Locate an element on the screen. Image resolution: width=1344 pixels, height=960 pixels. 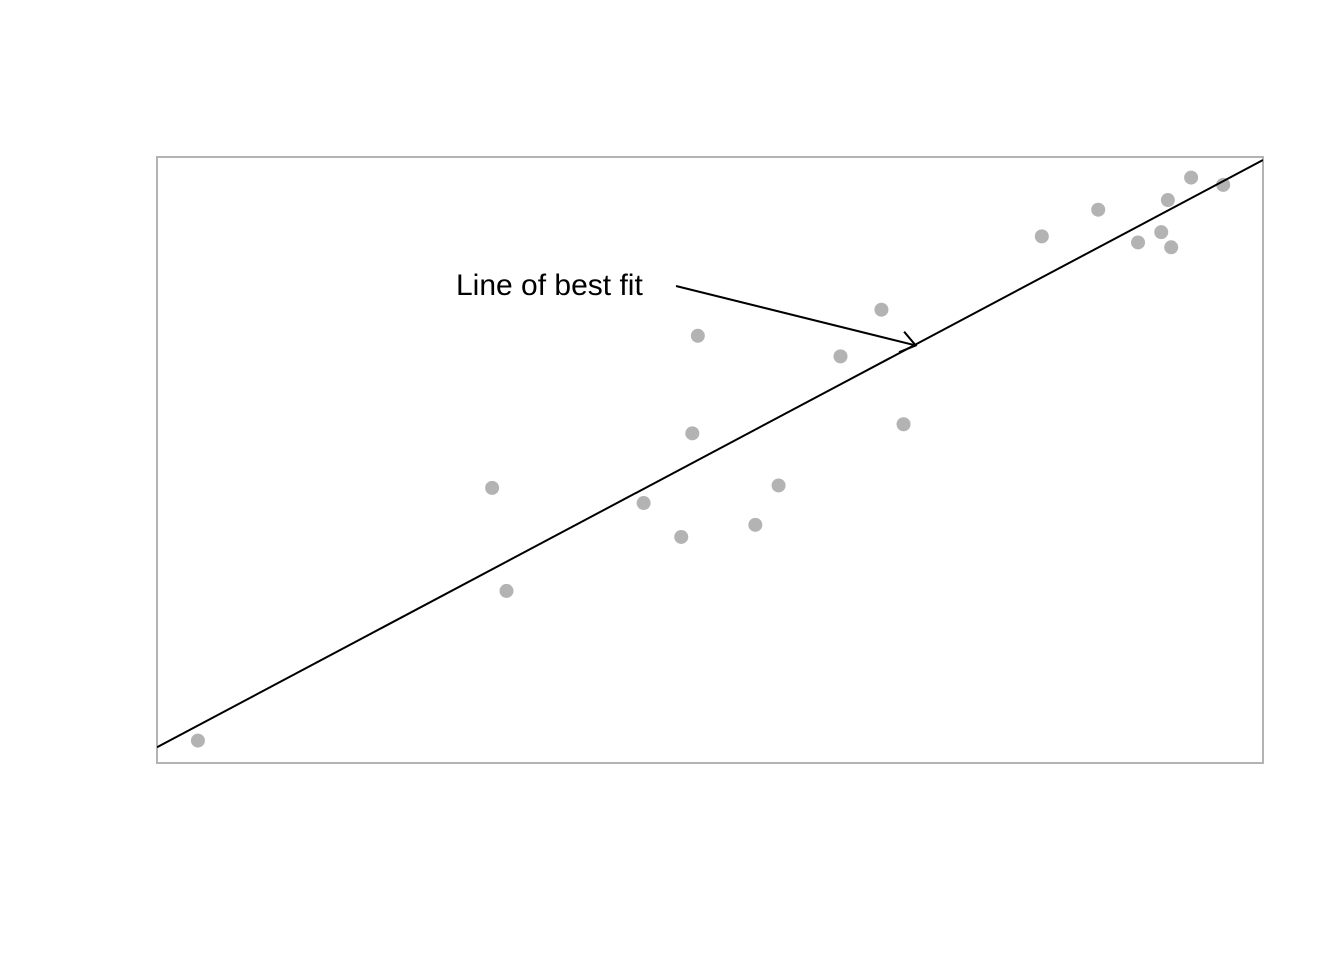
annotation-arrow-head is located at coordinates (908, 342).